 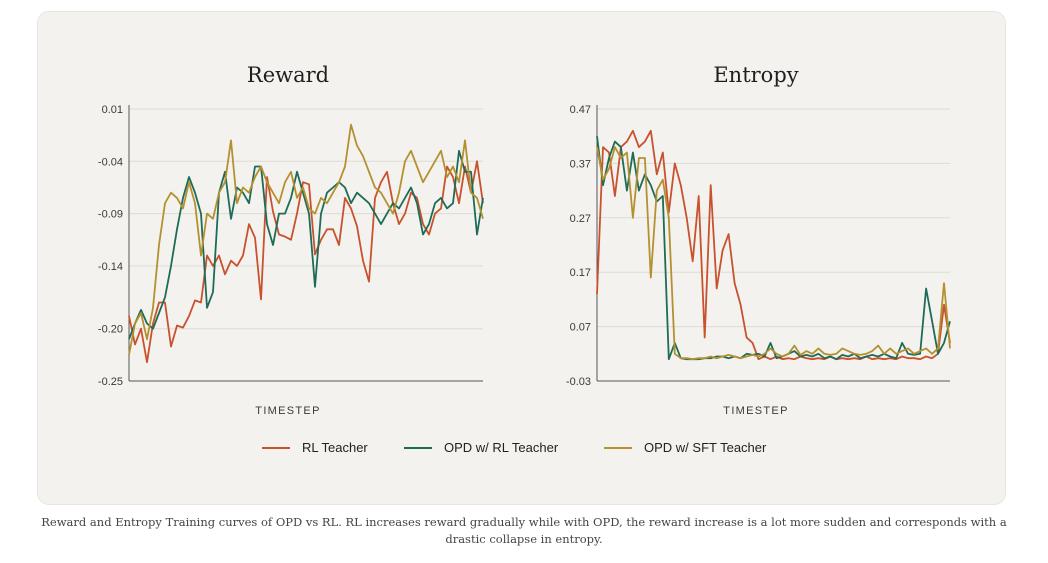 I want to click on reward-x-axis-label: TIMESTEP, so click(x=287, y=411).